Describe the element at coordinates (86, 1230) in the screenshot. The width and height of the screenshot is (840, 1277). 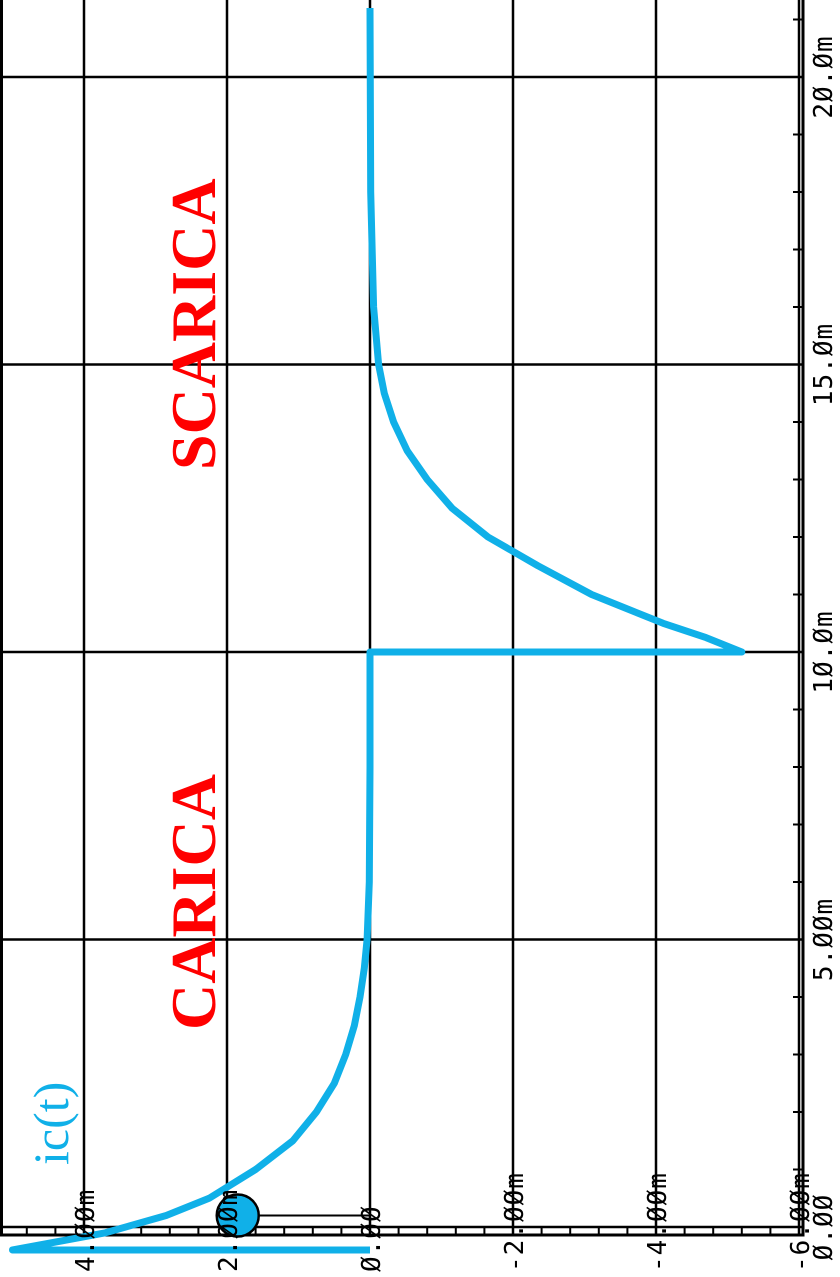
I see `y-tick-label: 4.ØØm` at that location.